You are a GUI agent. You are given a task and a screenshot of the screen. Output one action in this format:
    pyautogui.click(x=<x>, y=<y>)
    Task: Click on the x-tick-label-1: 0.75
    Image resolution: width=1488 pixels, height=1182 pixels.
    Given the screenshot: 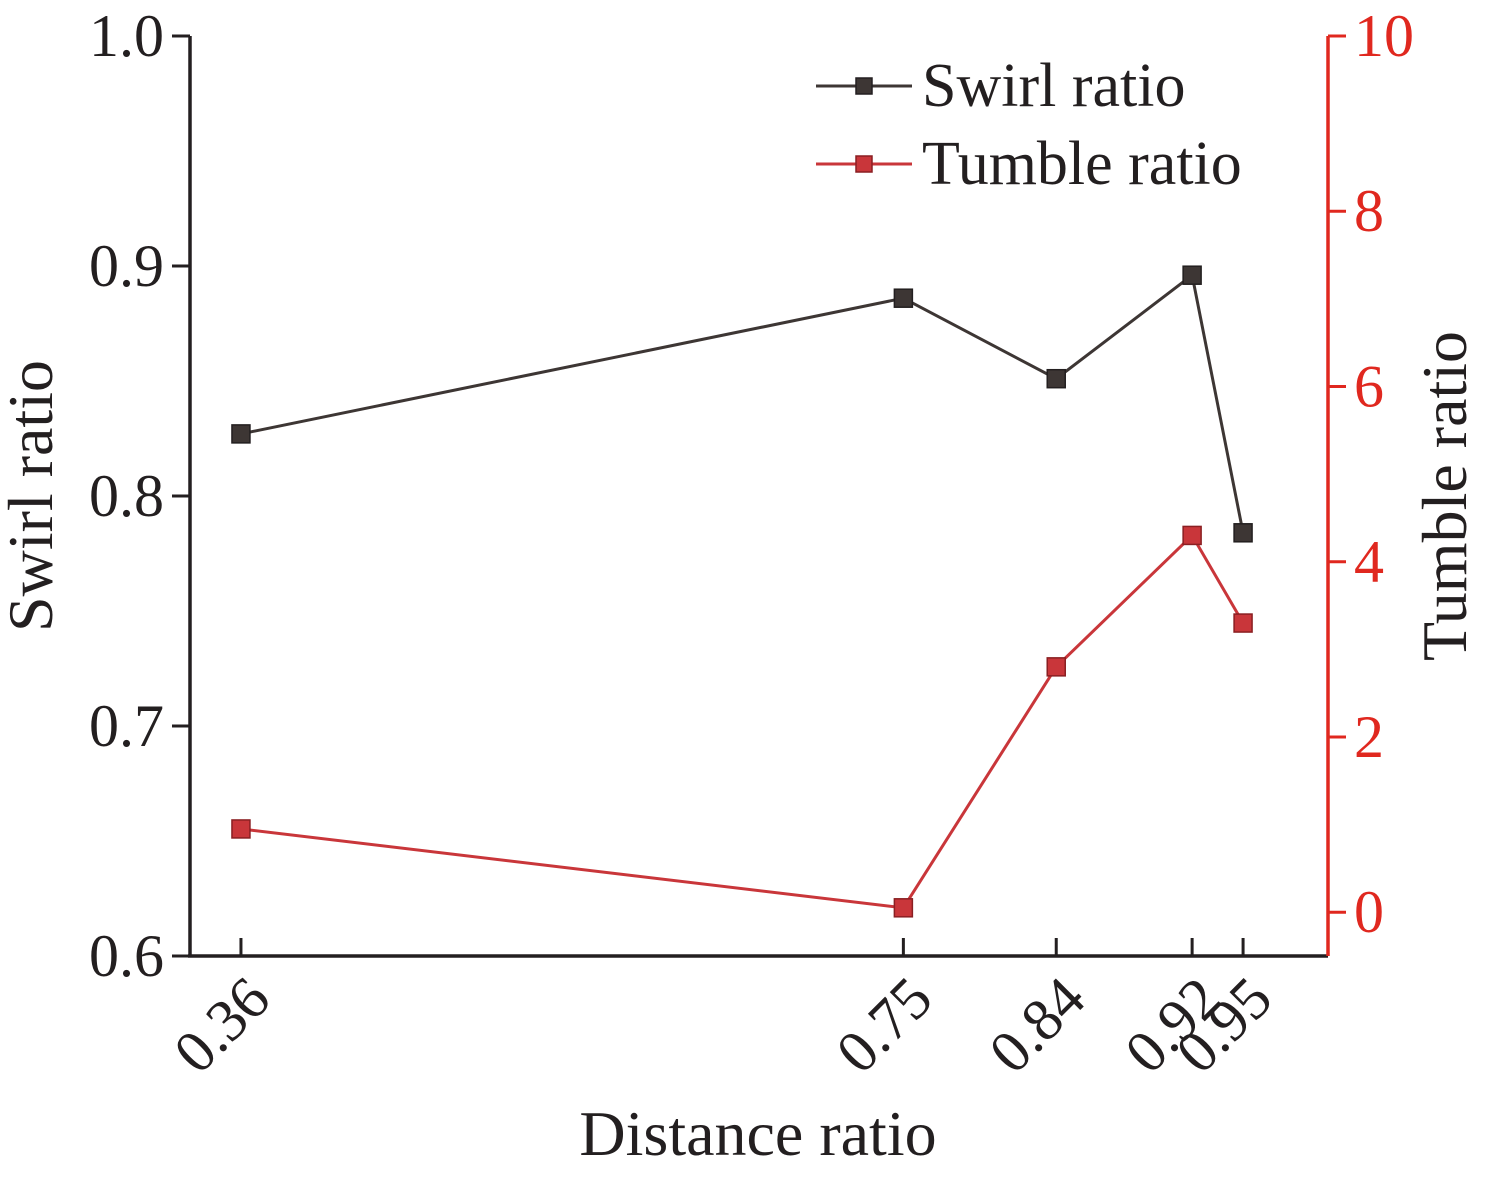 What is the action you would take?
    pyautogui.click(x=884, y=1025)
    